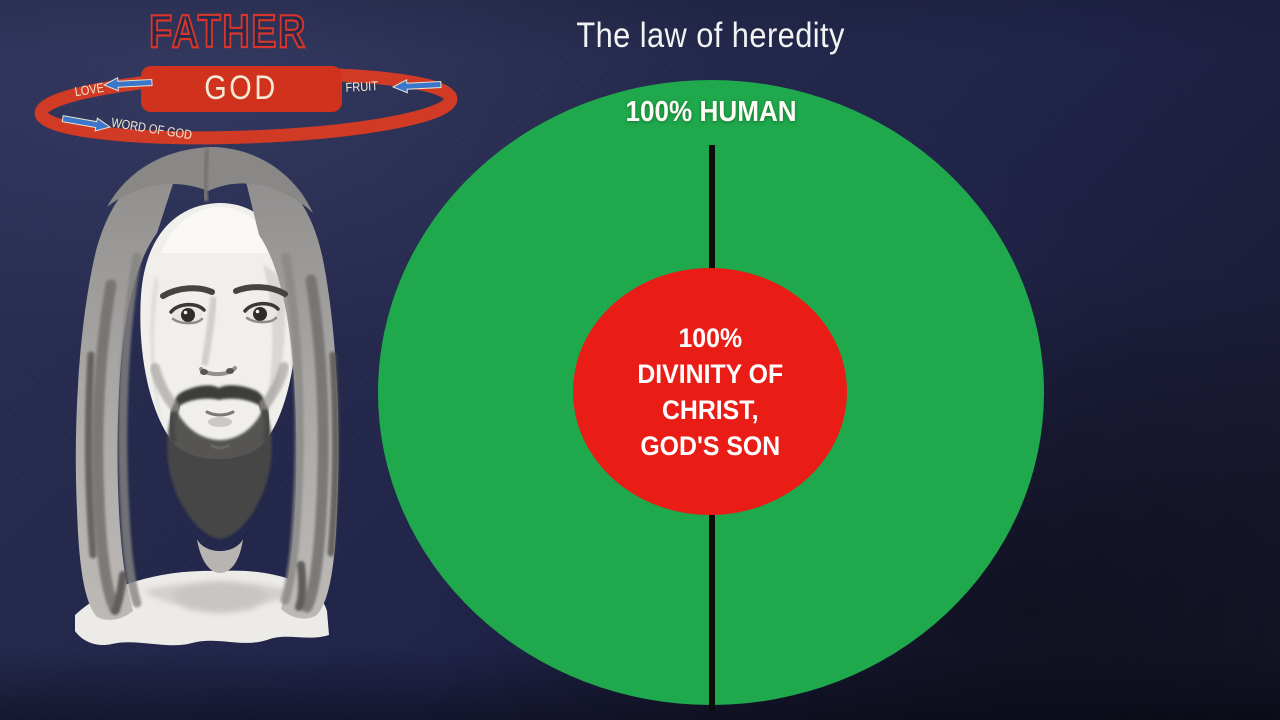 Image resolution: width=1280 pixels, height=720 pixels. I want to click on divinity-label-line: 100%, so click(710, 337).